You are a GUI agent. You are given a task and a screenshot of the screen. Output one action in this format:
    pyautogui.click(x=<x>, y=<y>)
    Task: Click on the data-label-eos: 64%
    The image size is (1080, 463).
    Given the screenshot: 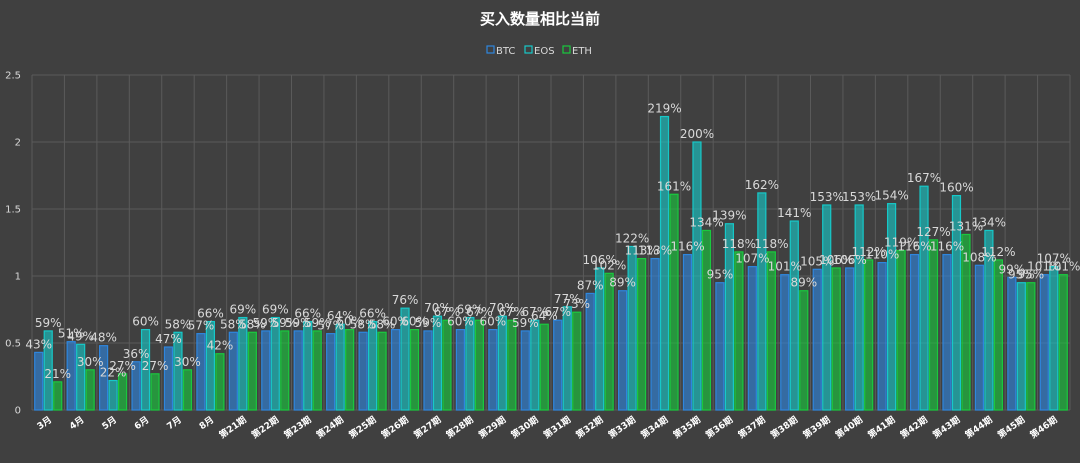 What is the action you would take?
    pyautogui.click(x=340, y=316)
    